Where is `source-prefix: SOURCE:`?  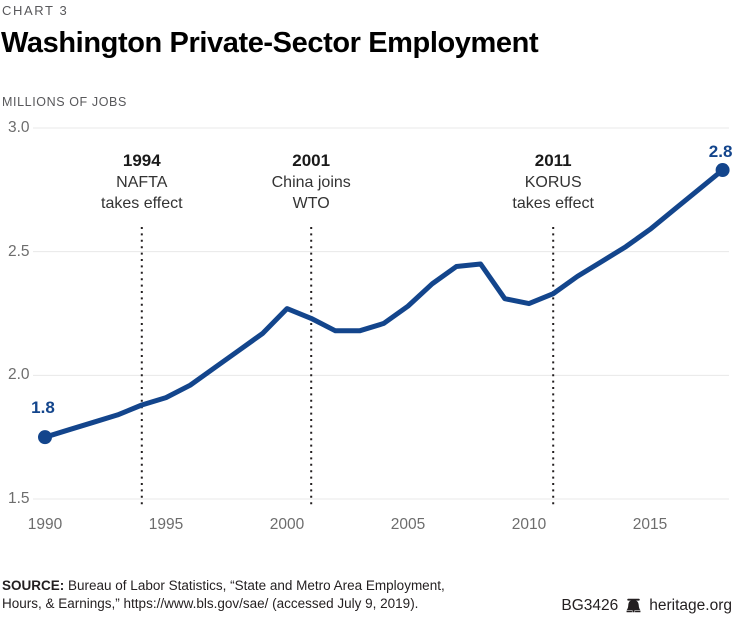
source-prefix: SOURCE: is located at coordinates (33, 585).